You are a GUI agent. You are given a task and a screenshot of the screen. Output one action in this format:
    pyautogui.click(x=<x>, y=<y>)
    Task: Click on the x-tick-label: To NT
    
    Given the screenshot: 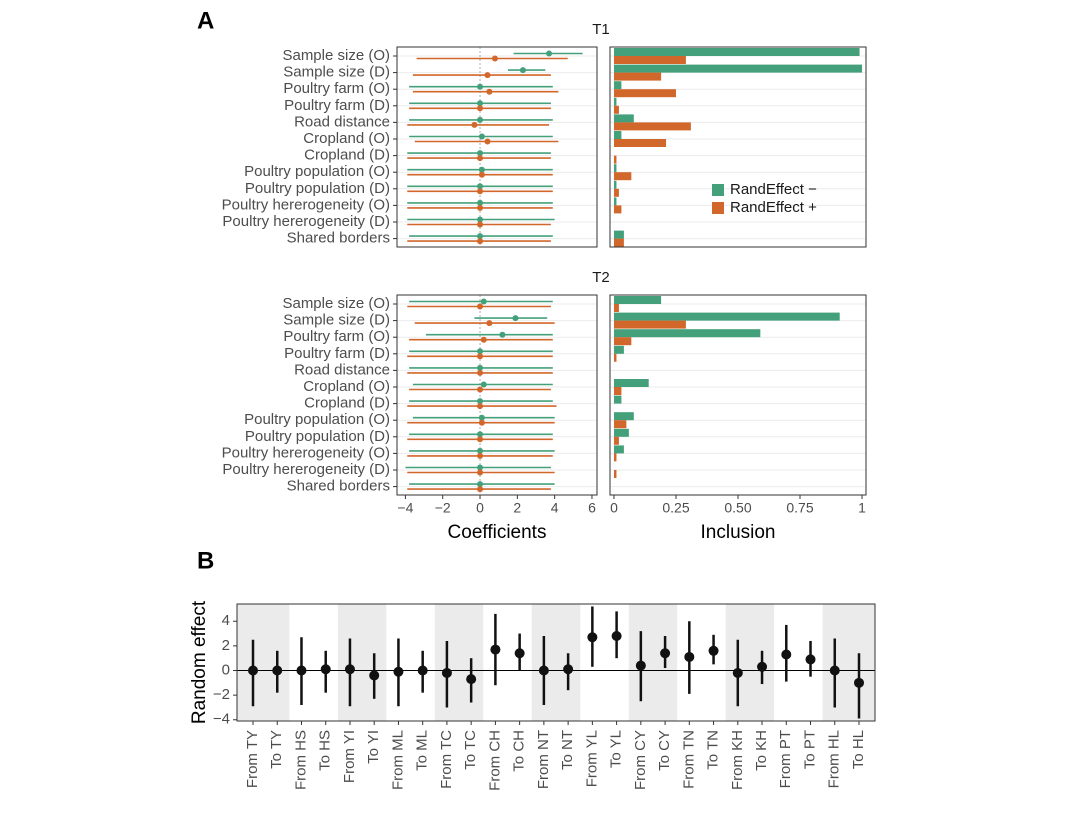 What is the action you would take?
    pyautogui.click(x=567, y=750)
    